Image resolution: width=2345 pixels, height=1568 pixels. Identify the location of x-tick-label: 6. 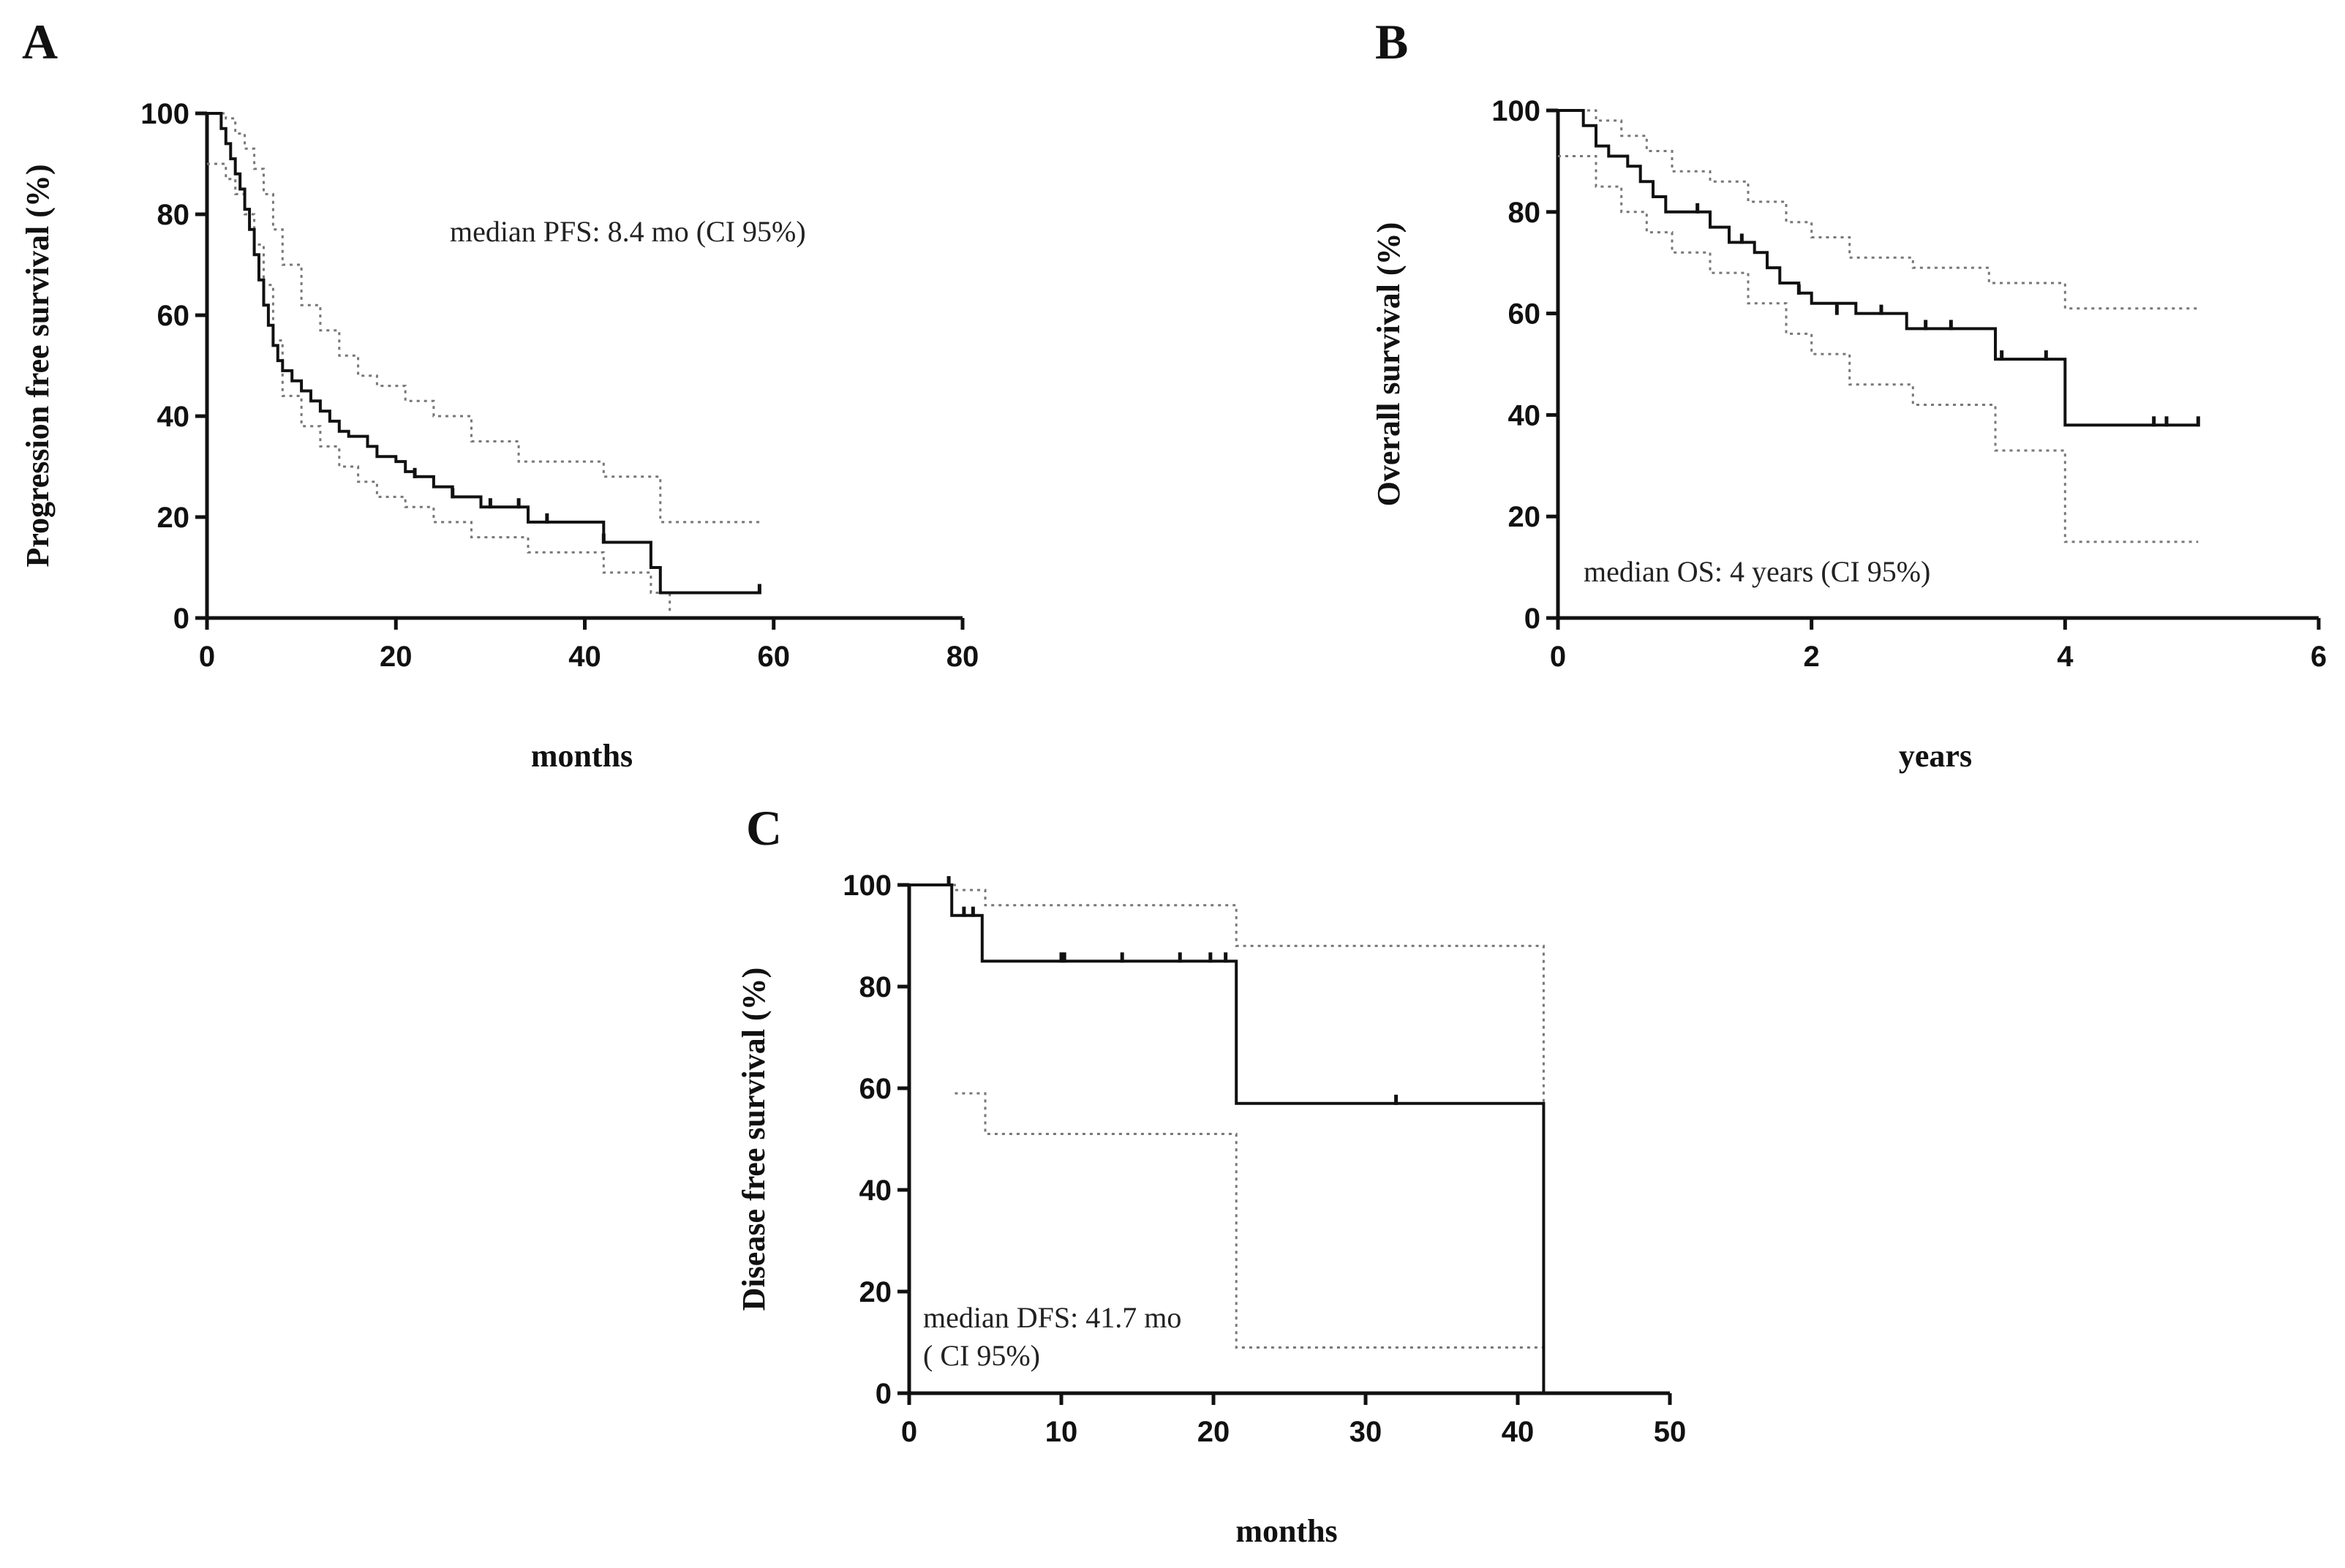
(2319, 657).